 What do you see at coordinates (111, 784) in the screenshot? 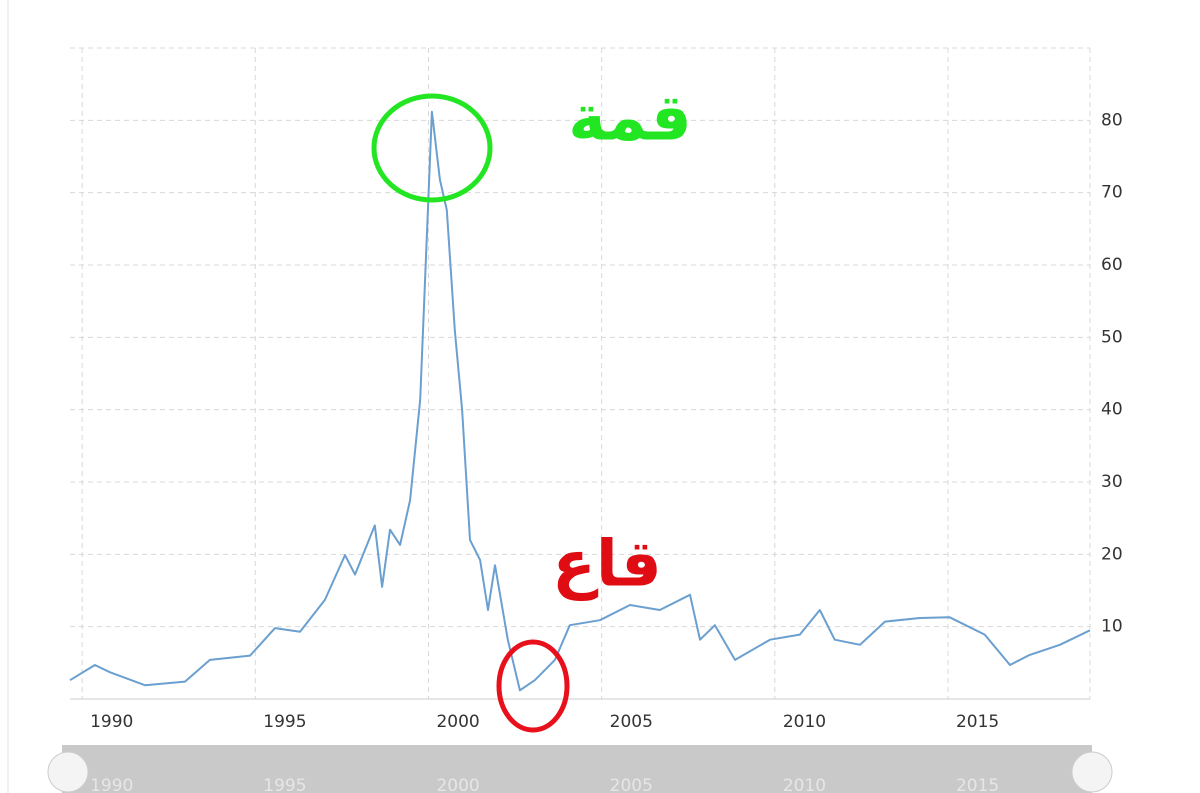
I see `navigator-label: 1990` at bounding box center [111, 784].